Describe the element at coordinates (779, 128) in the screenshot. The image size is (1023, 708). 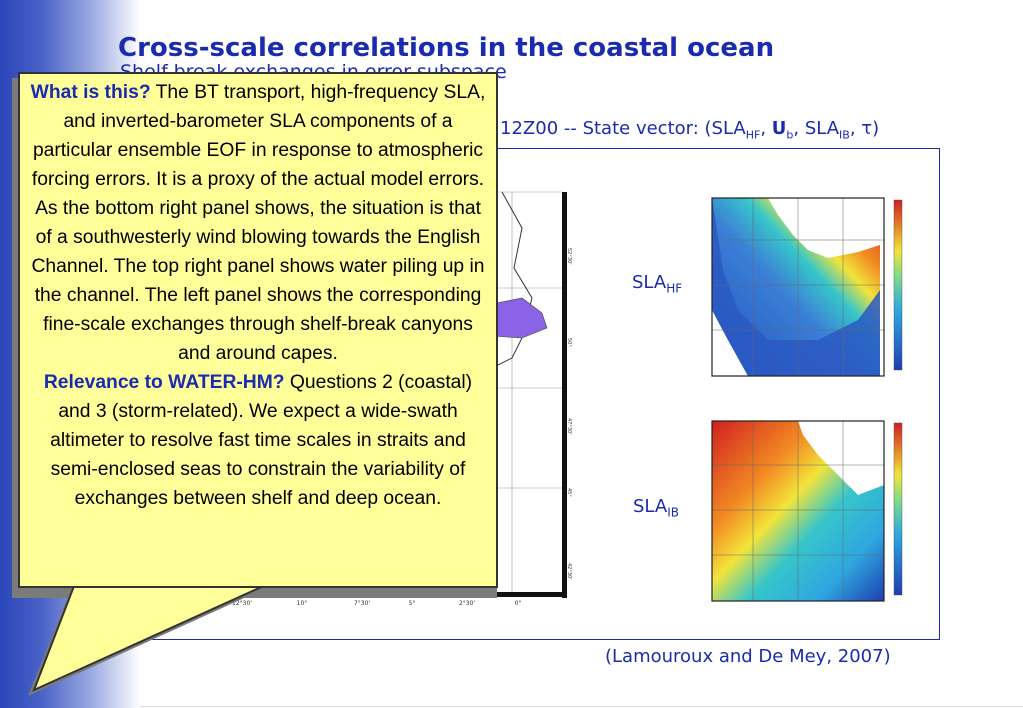
I see `state-ub: U` at that location.